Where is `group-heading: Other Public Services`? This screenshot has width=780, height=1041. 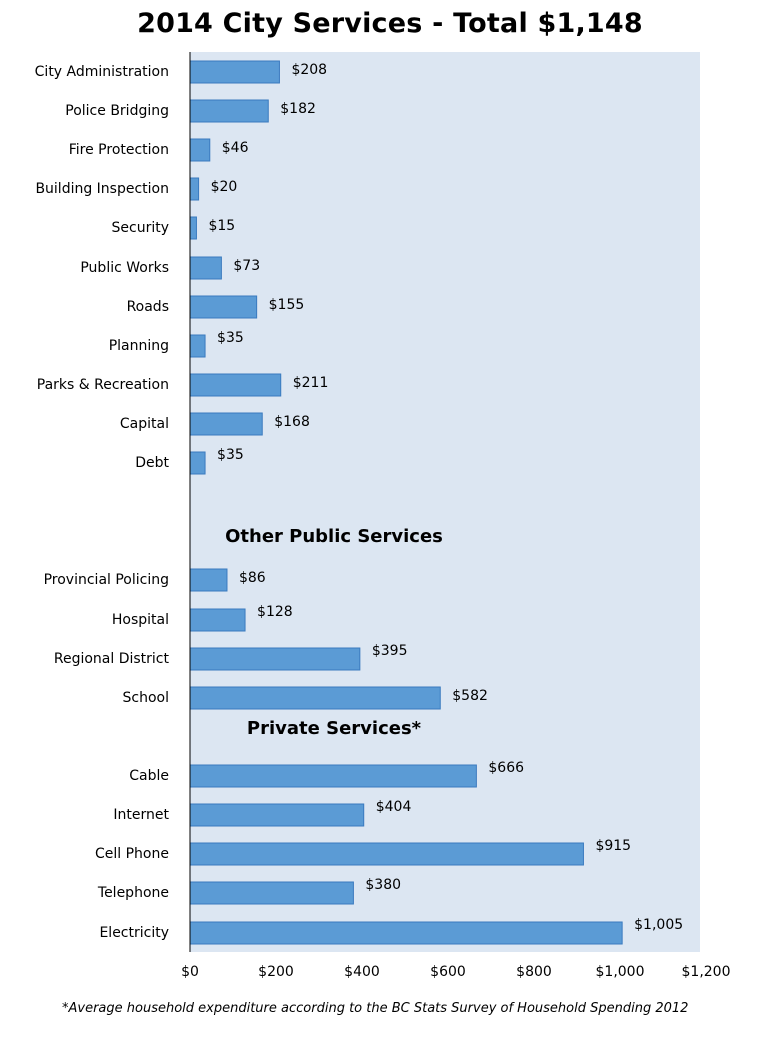 group-heading: Other Public Services is located at coordinates (334, 536).